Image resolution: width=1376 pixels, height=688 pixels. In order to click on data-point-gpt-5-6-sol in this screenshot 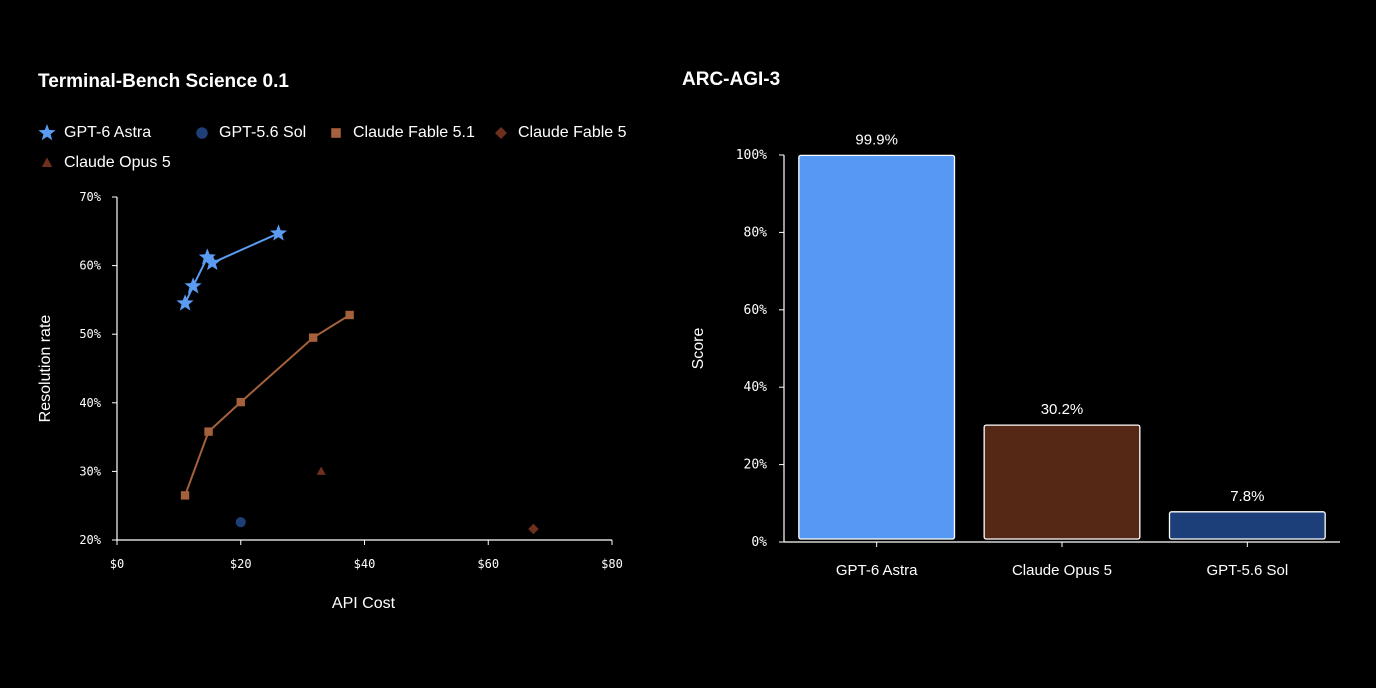, I will do `click(240, 522)`.